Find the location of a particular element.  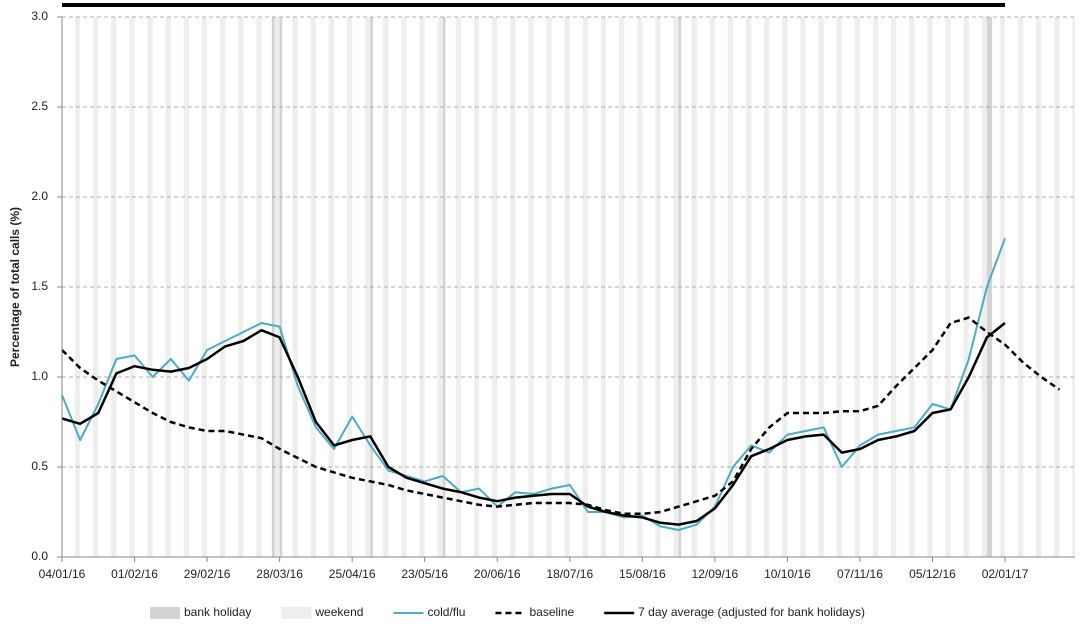

x-tick-label: 18/07/16 is located at coordinates (569, 574).